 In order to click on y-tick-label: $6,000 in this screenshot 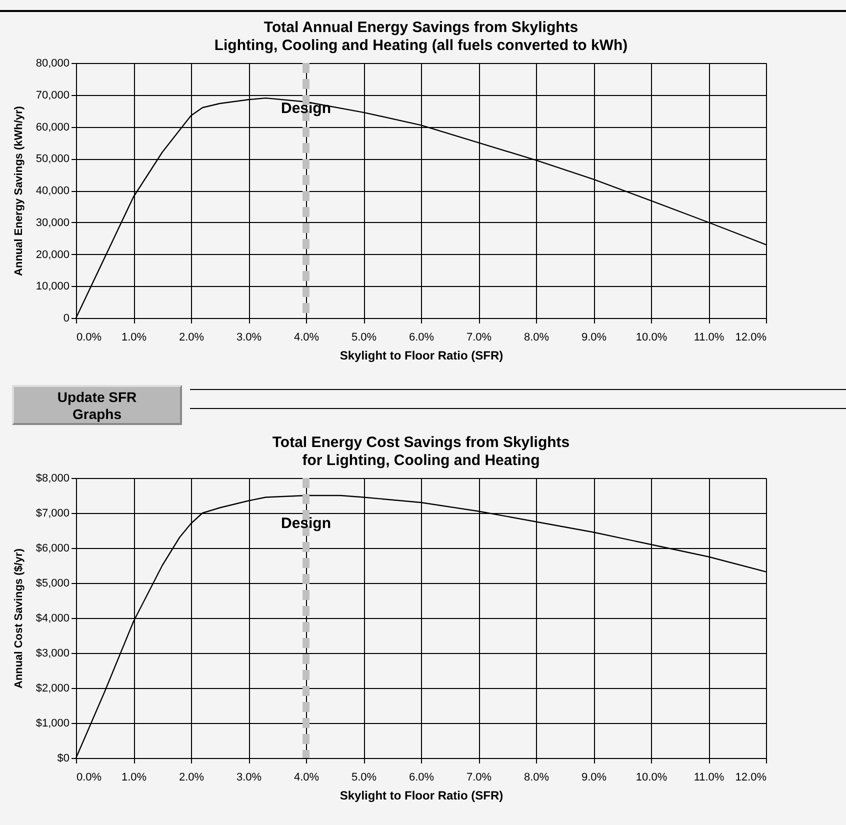, I will do `click(53, 548)`.